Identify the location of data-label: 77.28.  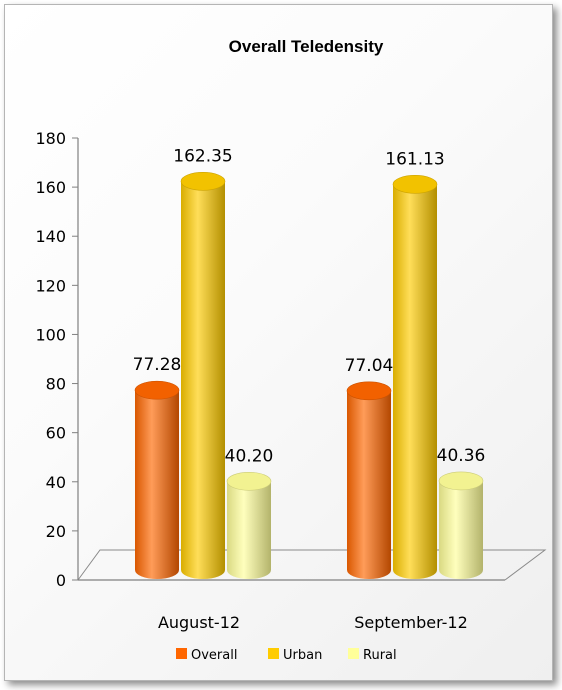
(157, 365).